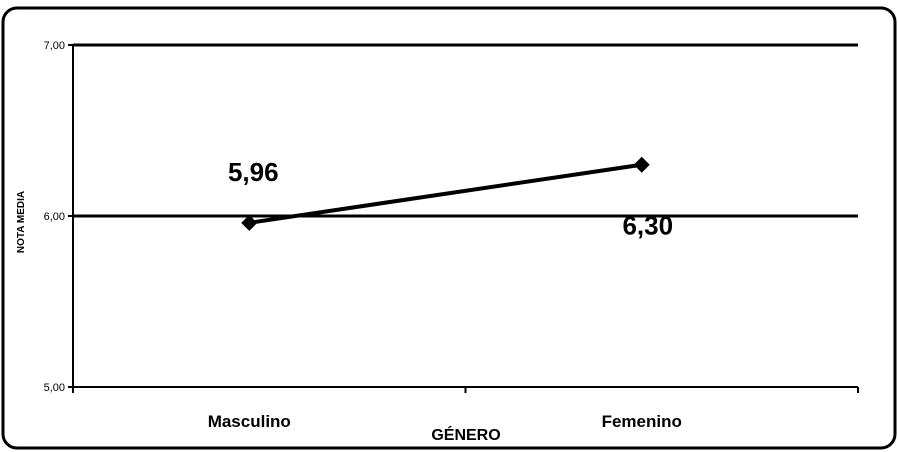 This screenshot has height=452, width=898. I want to click on y-tick-labels: 5,00 6,00 7,00, so click(54, 217).